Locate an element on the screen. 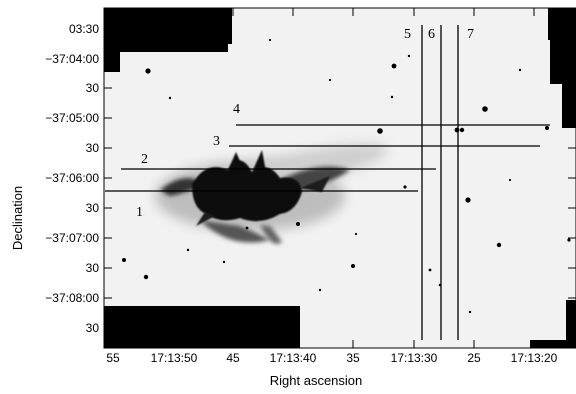 This screenshot has height=394, width=576. x-tick-label: 35 is located at coordinates (353, 358).